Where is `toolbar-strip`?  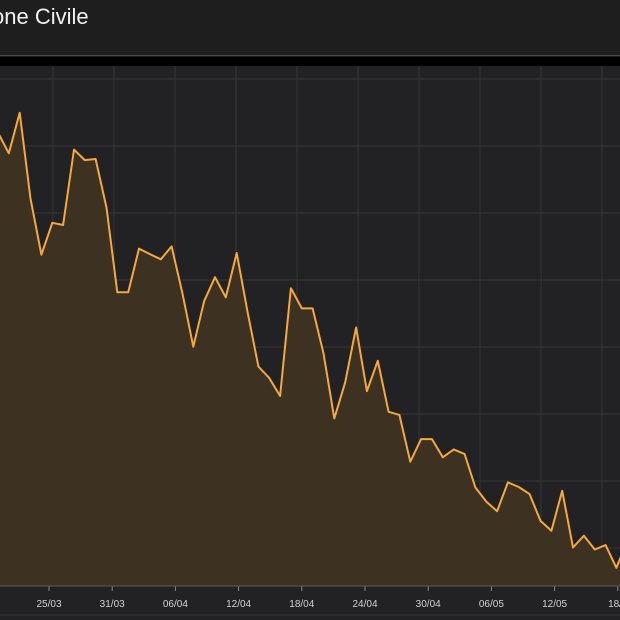 toolbar-strip is located at coordinates (310, 61).